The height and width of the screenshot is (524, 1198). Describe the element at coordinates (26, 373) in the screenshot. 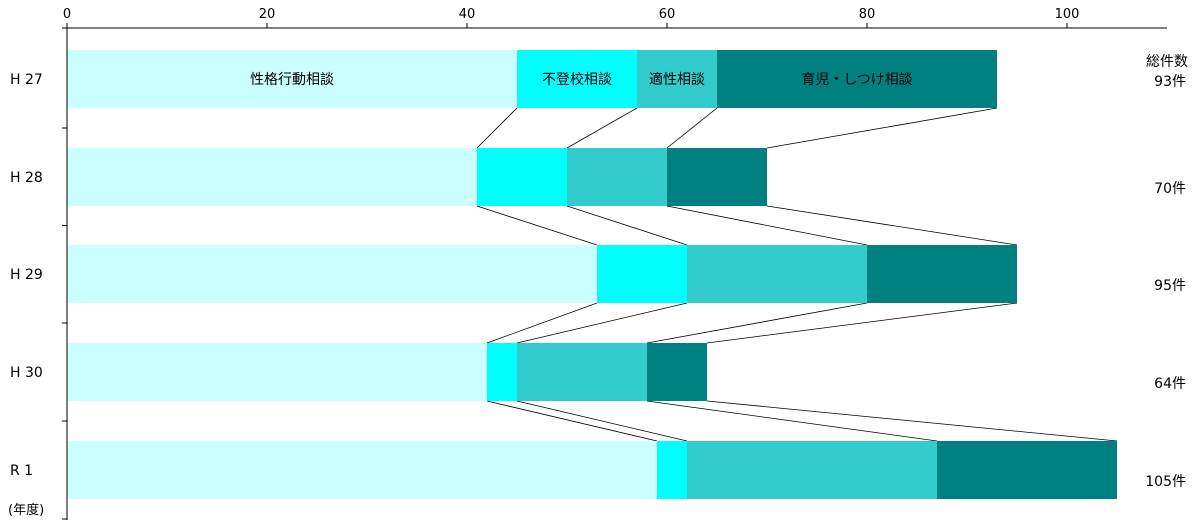

I see `category-label: H 30` at that location.